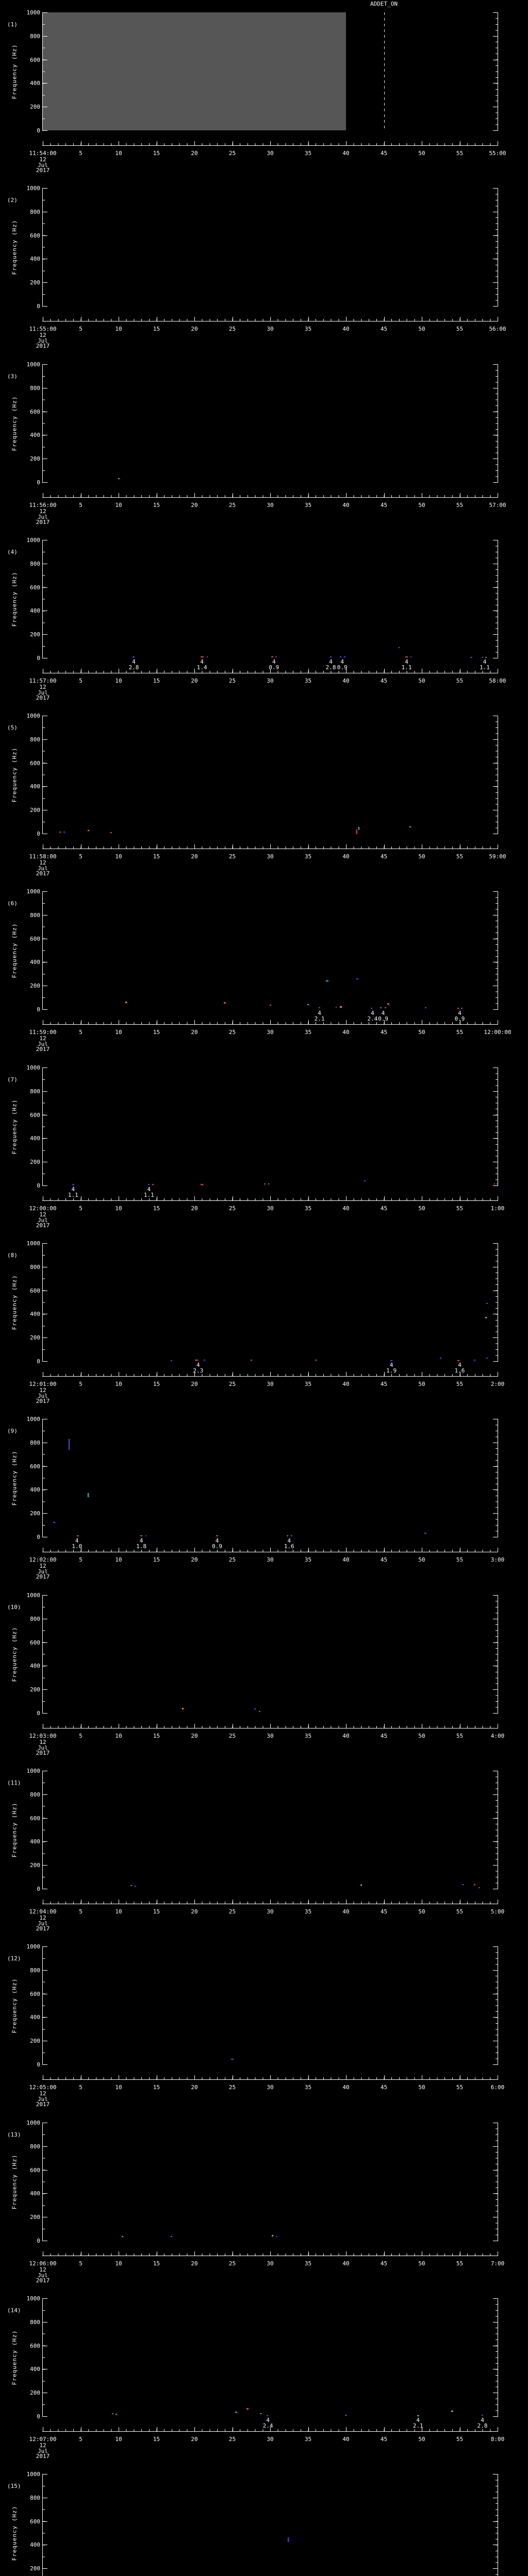  Describe the element at coordinates (12, 1079) in the screenshot. I see `panel-index-label: (7)` at that location.